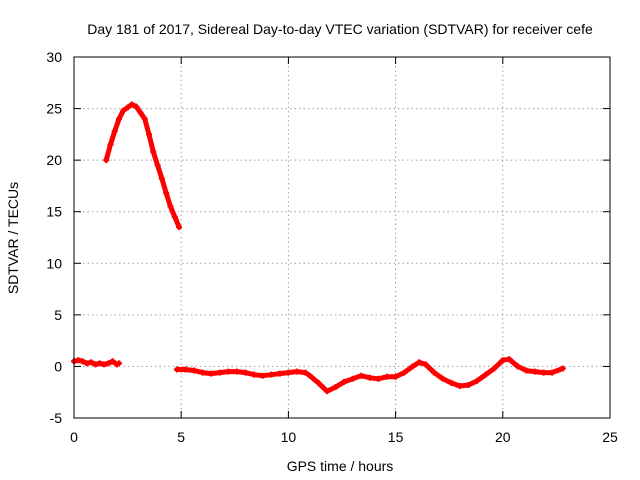  Describe the element at coordinates (344, 437) in the screenshot. I see `x-tick-labels: 0 5 10 15 20 25` at that location.